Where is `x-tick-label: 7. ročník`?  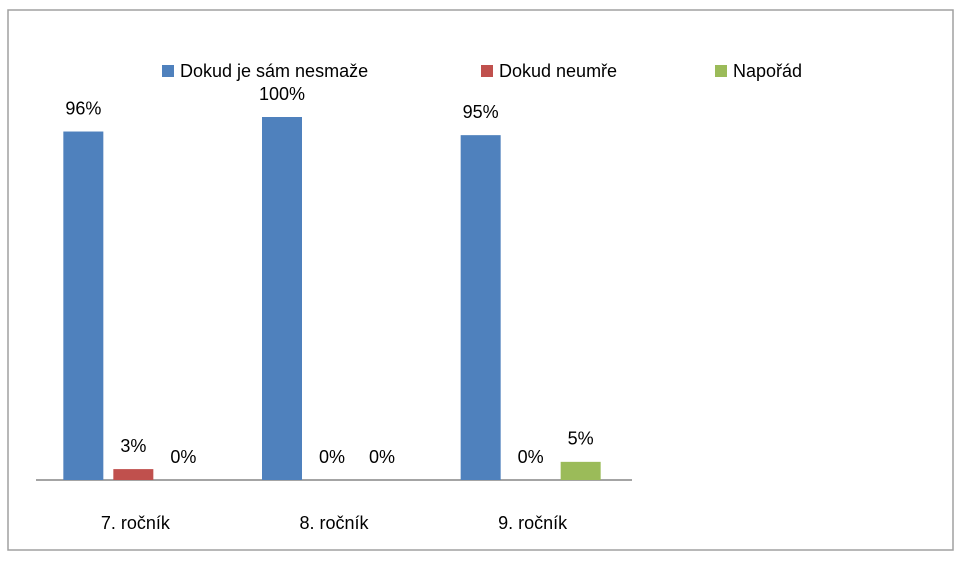 x-tick-label: 7. ročník is located at coordinates (136, 523).